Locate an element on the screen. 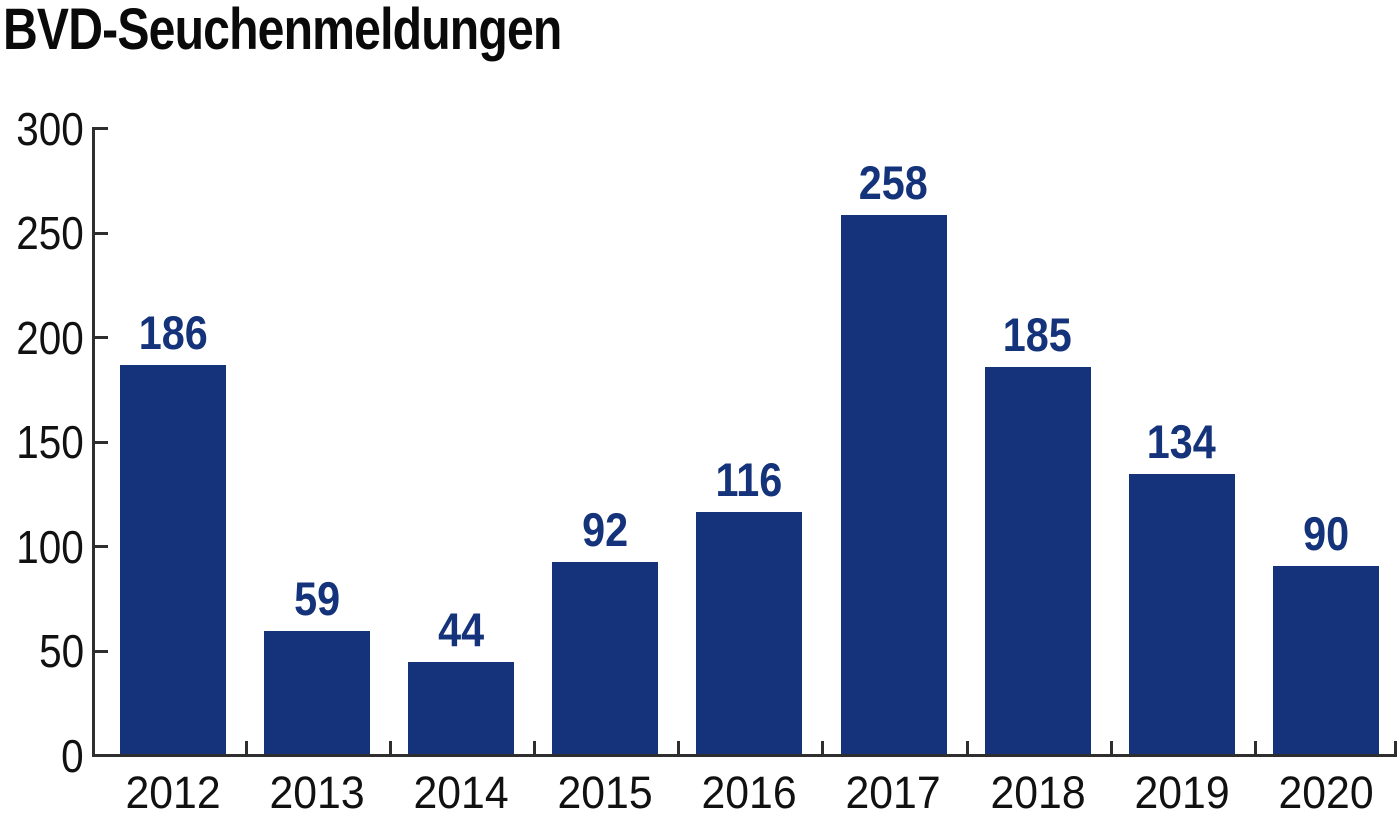  x-tick-label-text: 2017 is located at coordinates (893, 792).